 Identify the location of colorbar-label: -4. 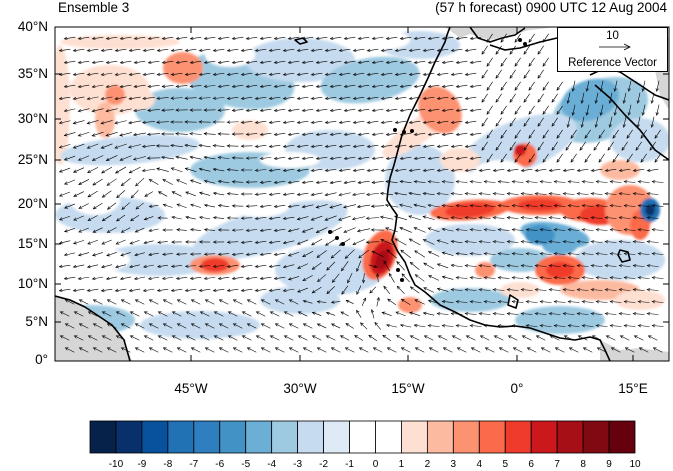
(272, 464).